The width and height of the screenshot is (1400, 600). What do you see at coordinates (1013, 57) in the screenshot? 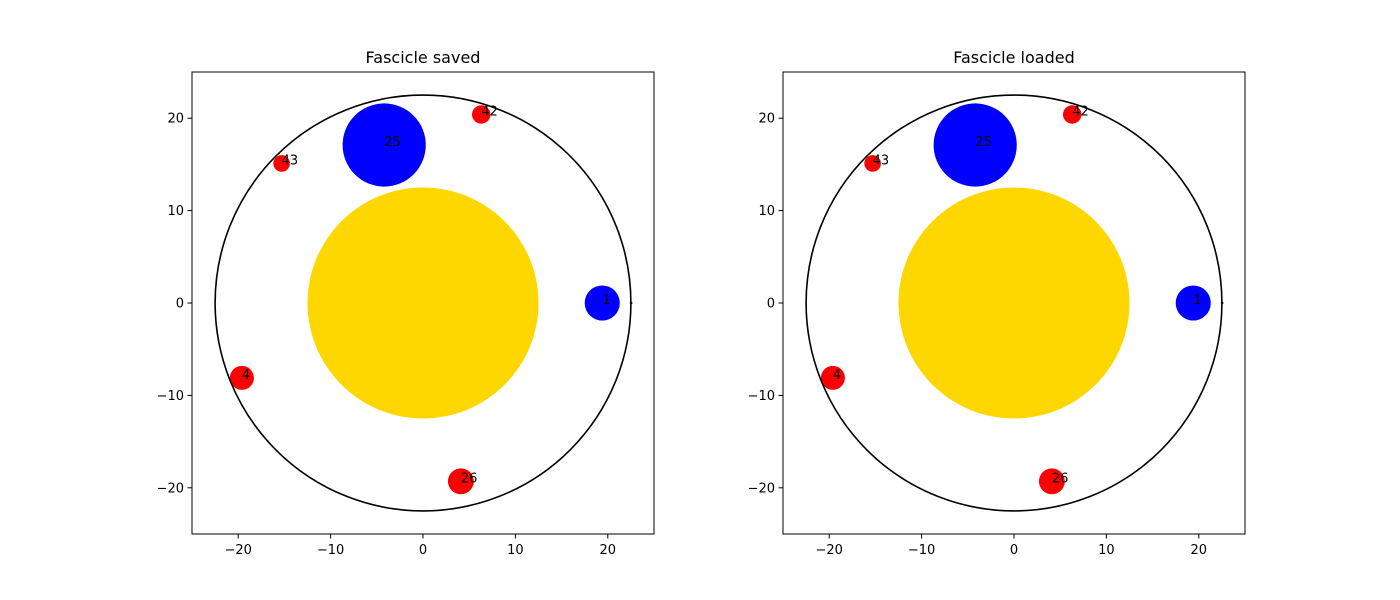
I see `chart-title: Fascicle loaded` at bounding box center [1013, 57].